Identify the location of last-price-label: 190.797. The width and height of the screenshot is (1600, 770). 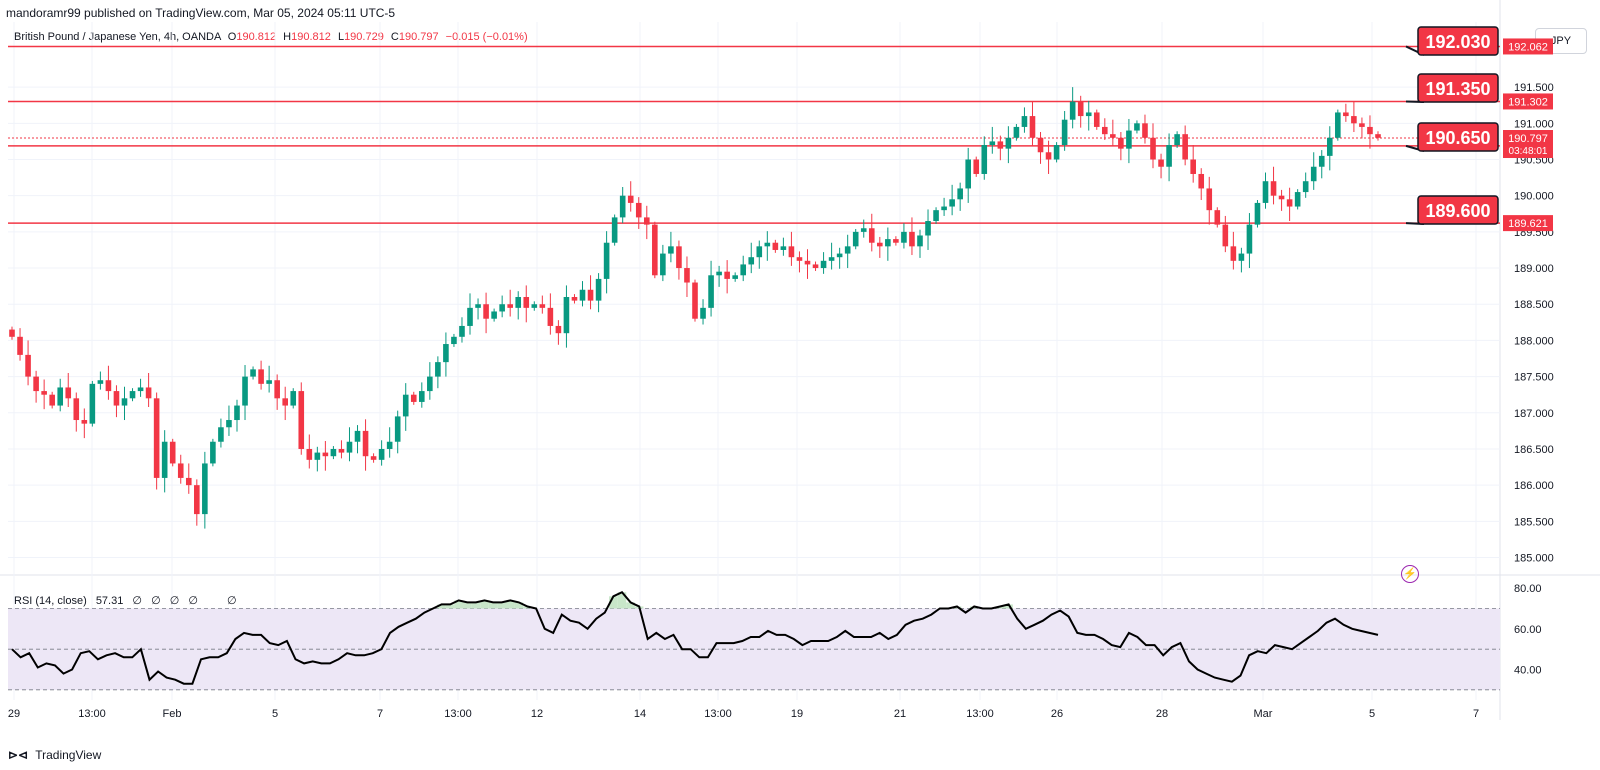
(1528, 139).